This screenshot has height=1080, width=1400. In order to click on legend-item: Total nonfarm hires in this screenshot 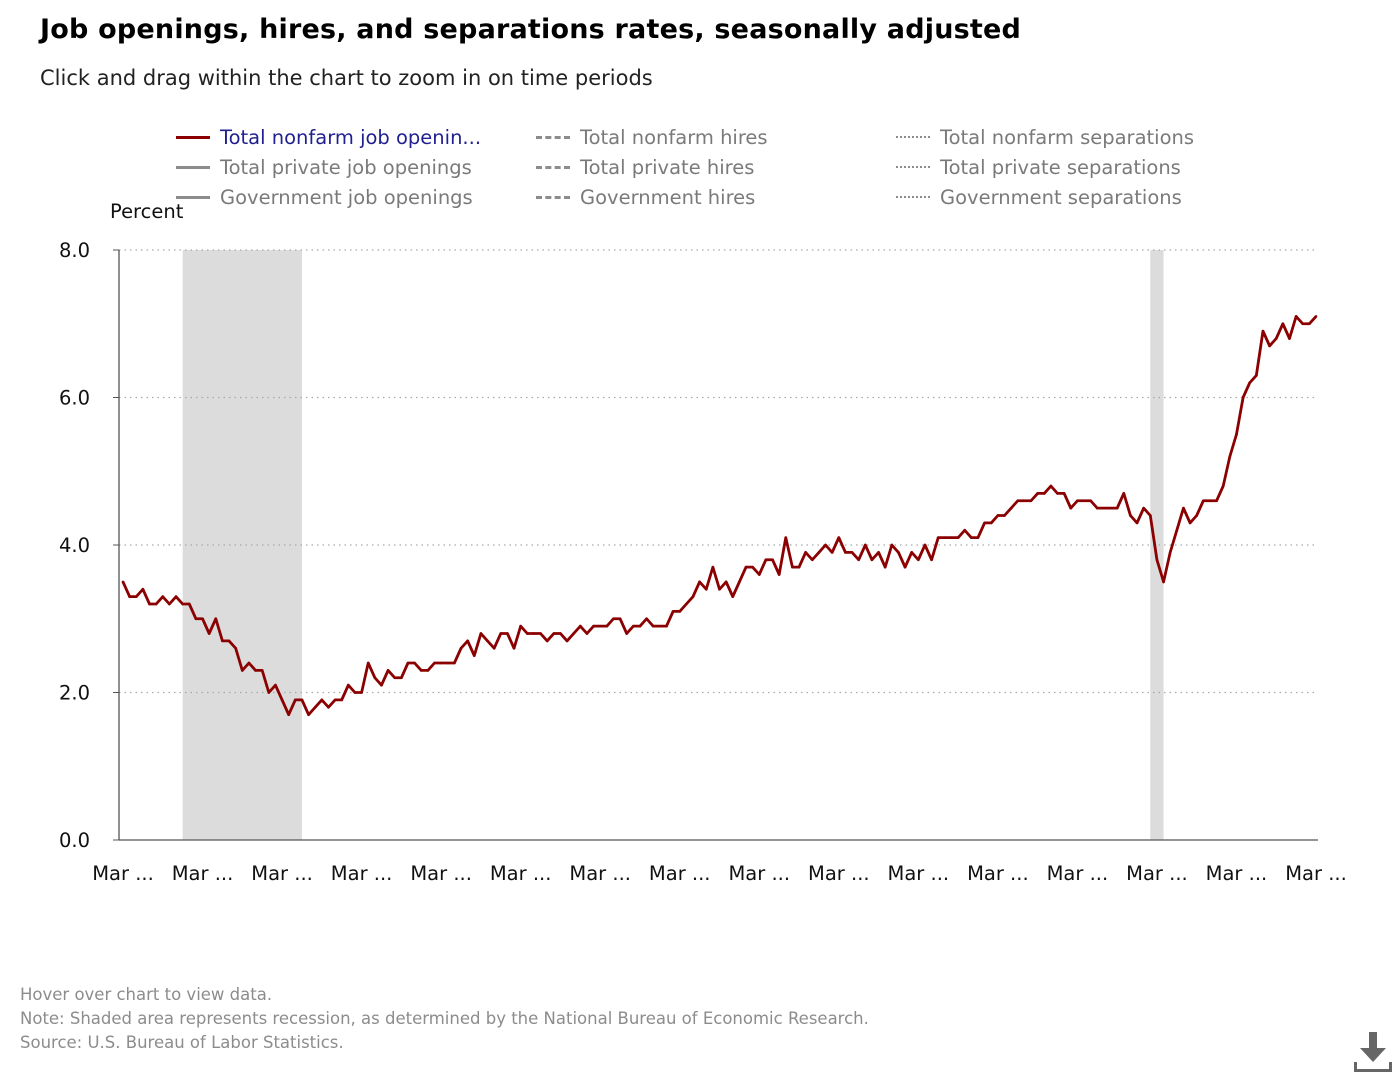, I will do `click(652, 137)`.